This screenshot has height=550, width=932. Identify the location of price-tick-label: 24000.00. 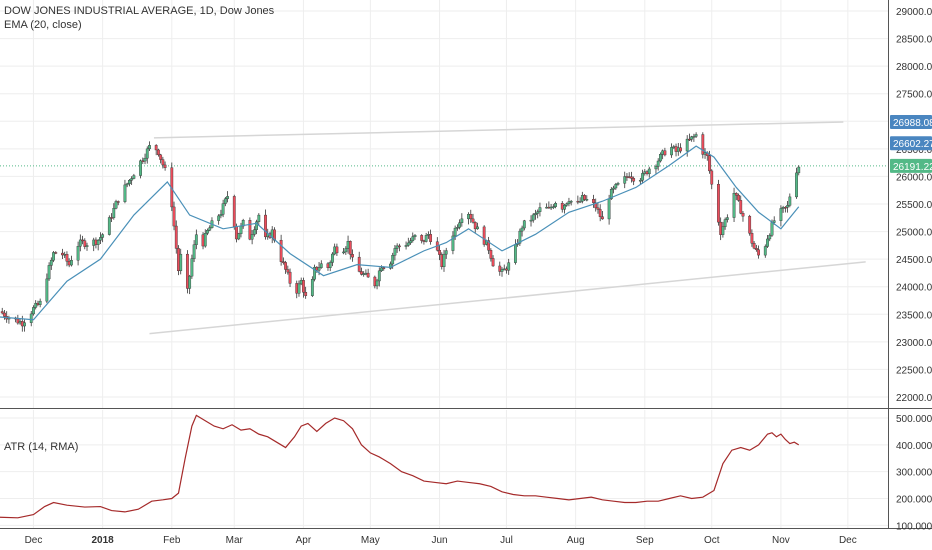
(914, 288).